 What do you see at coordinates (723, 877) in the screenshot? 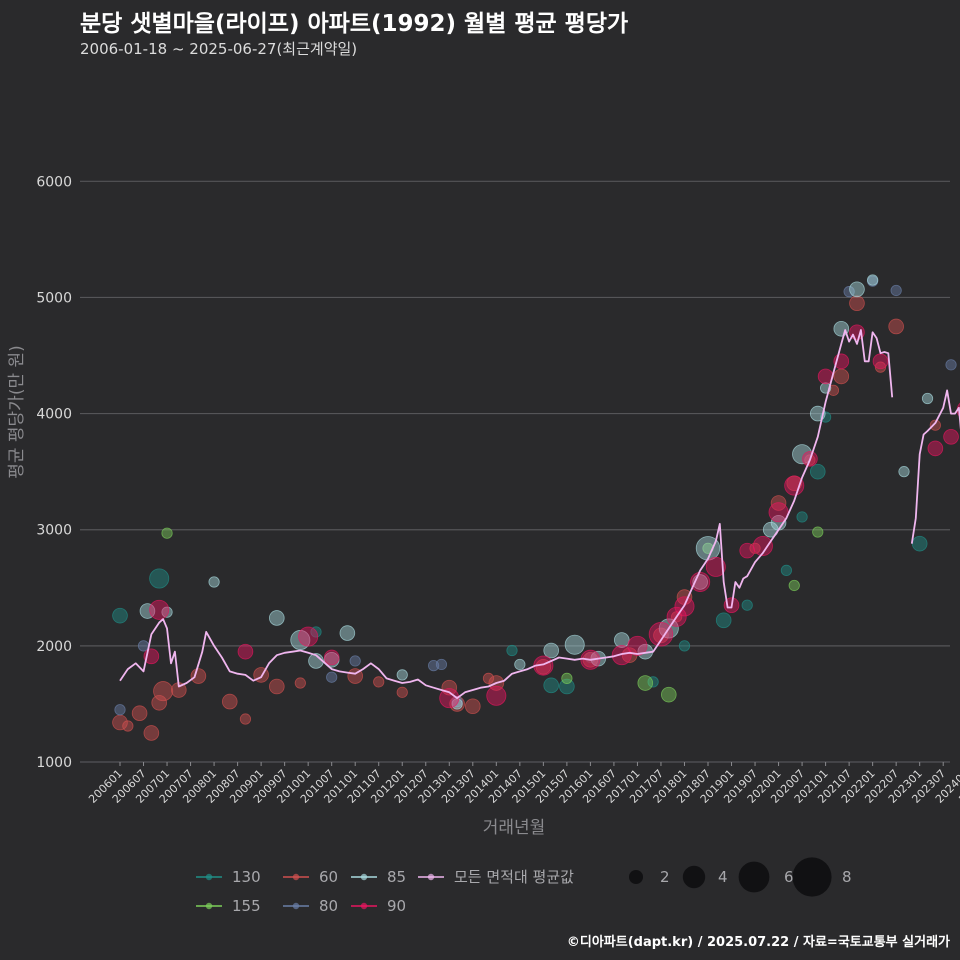
I see `legend-size-label: 4` at bounding box center [723, 877].